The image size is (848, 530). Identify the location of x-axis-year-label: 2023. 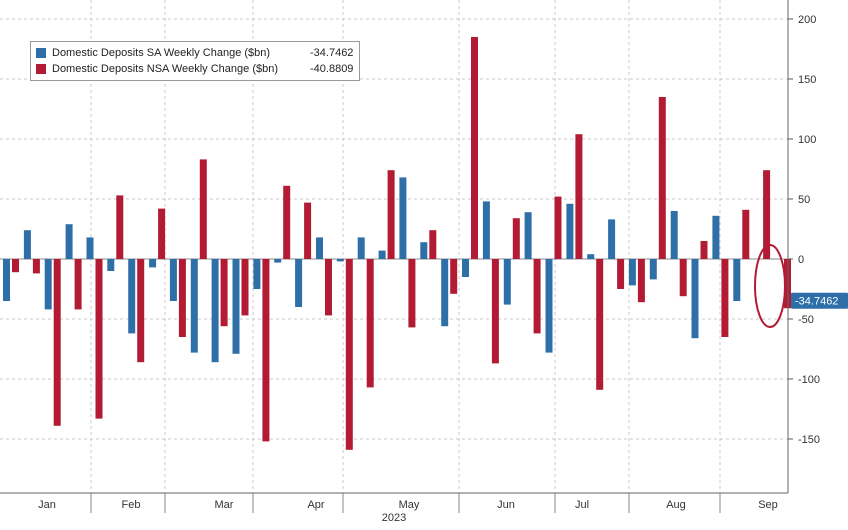
(394, 518).